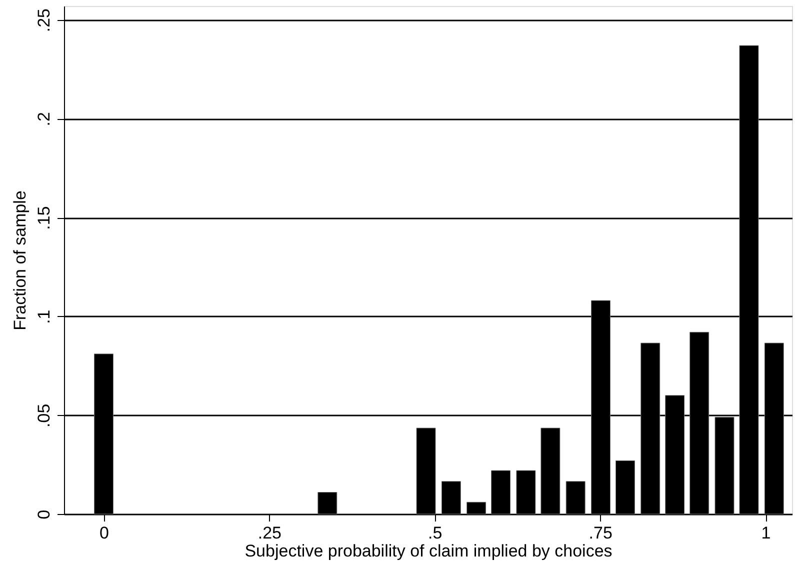 The width and height of the screenshot is (795, 577). Describe the element at coordinates (270, 533) in the screenshot. I see `x-tick-label: .25` at that location.